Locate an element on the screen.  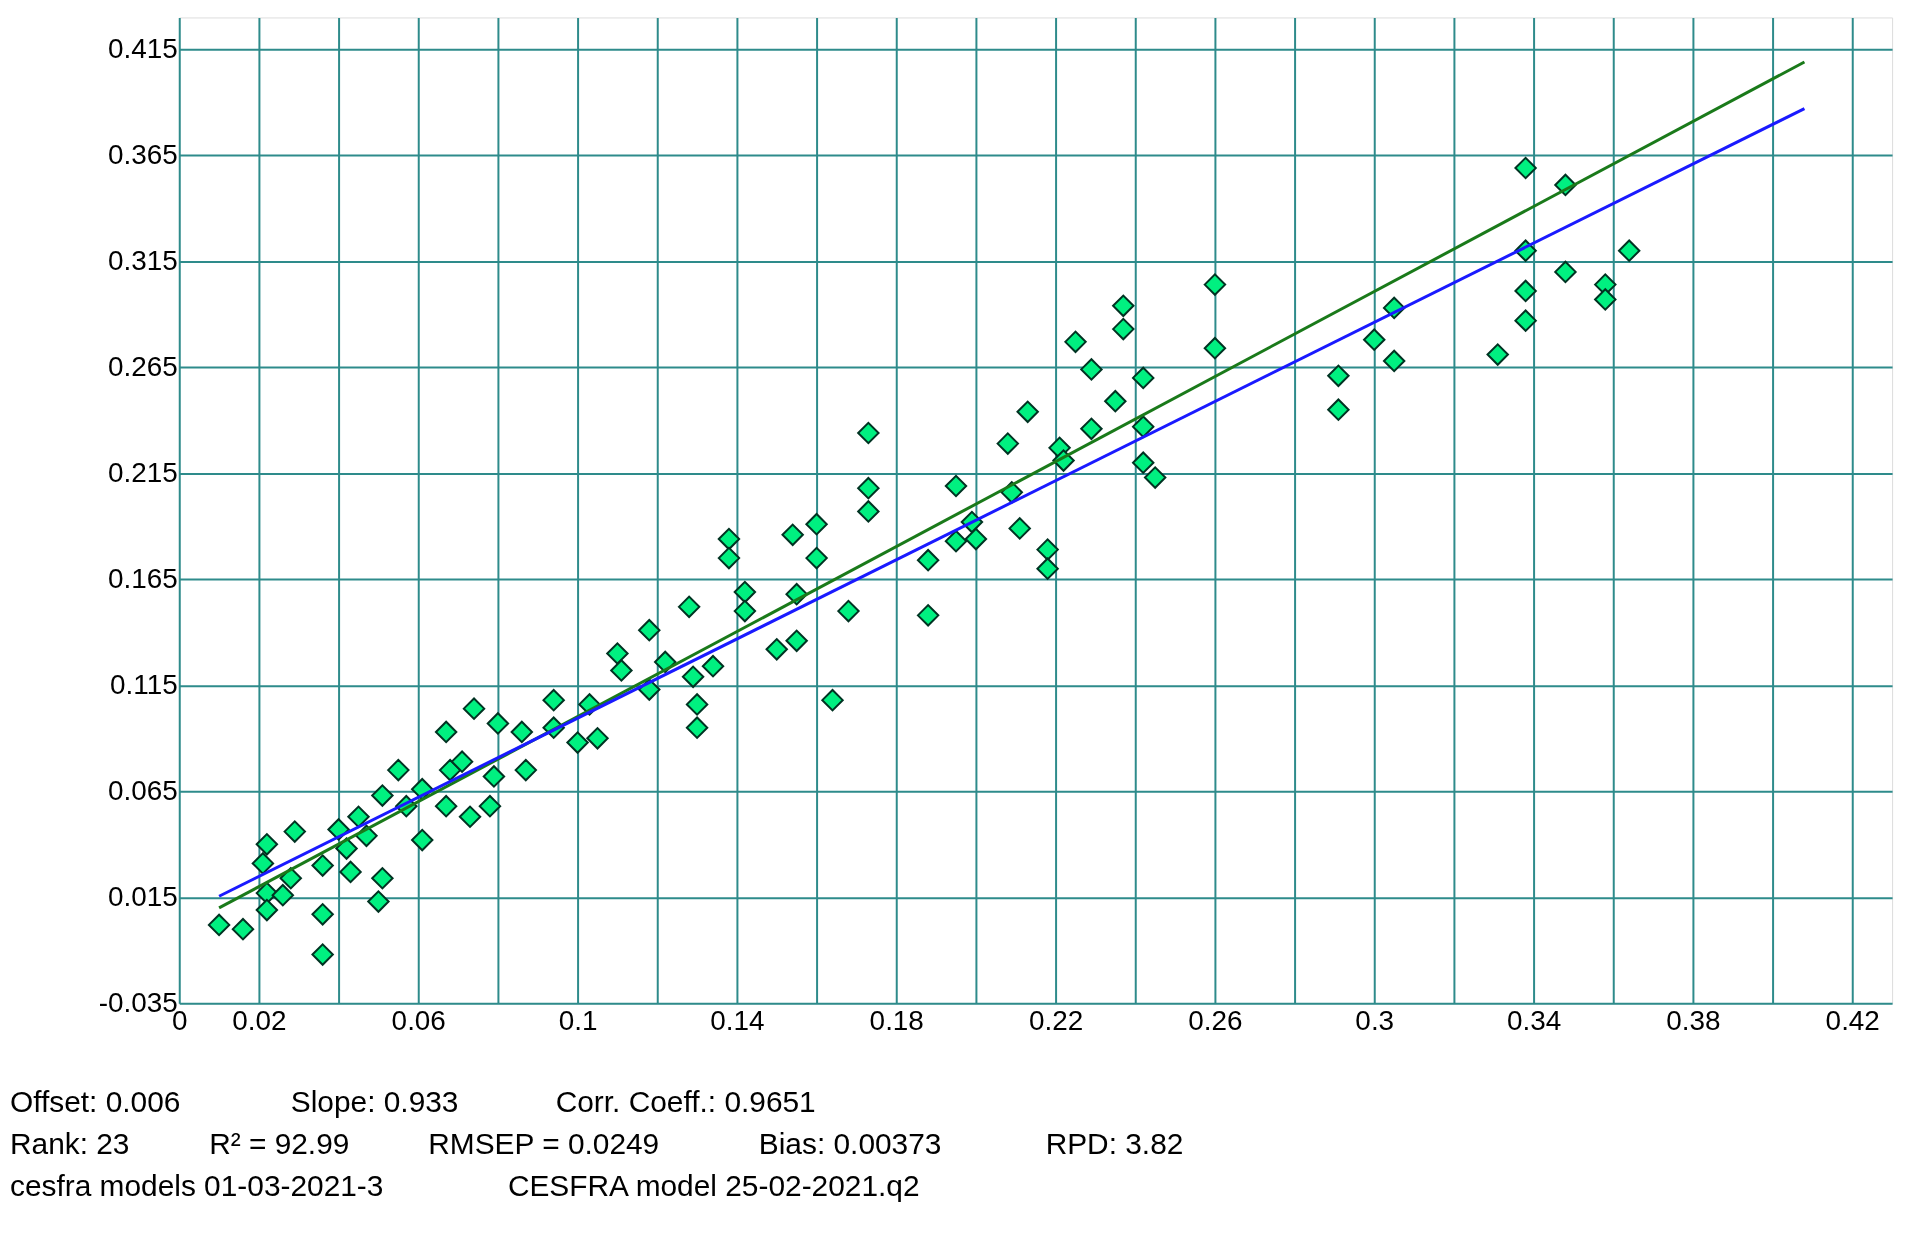
x-tick-label: 0.34 is located at coordinates (1534, 1020).